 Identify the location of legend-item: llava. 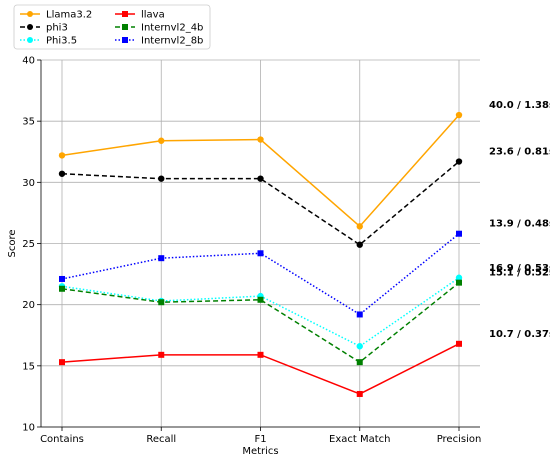
(140, 15).